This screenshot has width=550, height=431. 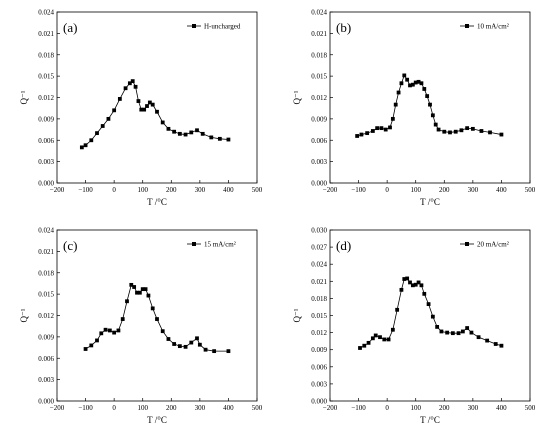 I want to click on x-tick-label: 300, so click(x=200, y=408).